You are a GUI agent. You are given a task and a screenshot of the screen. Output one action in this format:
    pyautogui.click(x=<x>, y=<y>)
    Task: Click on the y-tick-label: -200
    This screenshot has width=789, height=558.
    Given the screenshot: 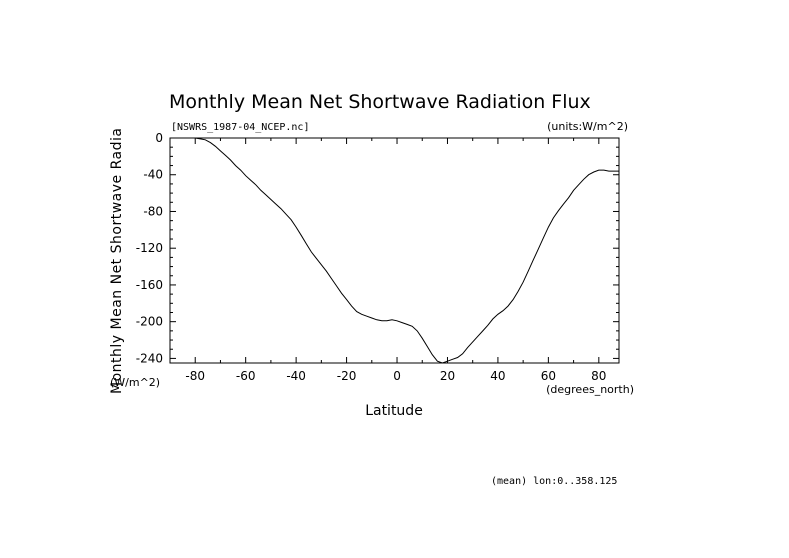 What is the action you would take?
    pyautogui.click(x=149, y=322)
    